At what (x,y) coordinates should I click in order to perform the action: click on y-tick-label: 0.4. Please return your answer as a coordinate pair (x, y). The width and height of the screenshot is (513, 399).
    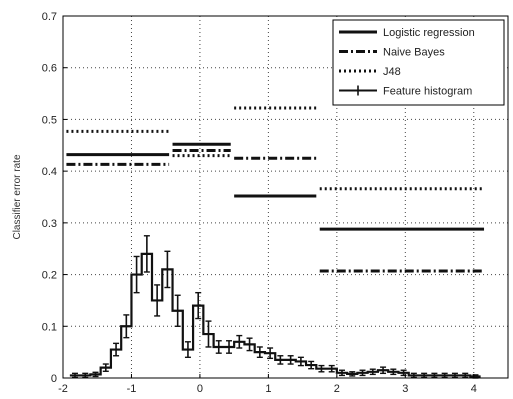
    Looking at the image, I should click on (49, 172).